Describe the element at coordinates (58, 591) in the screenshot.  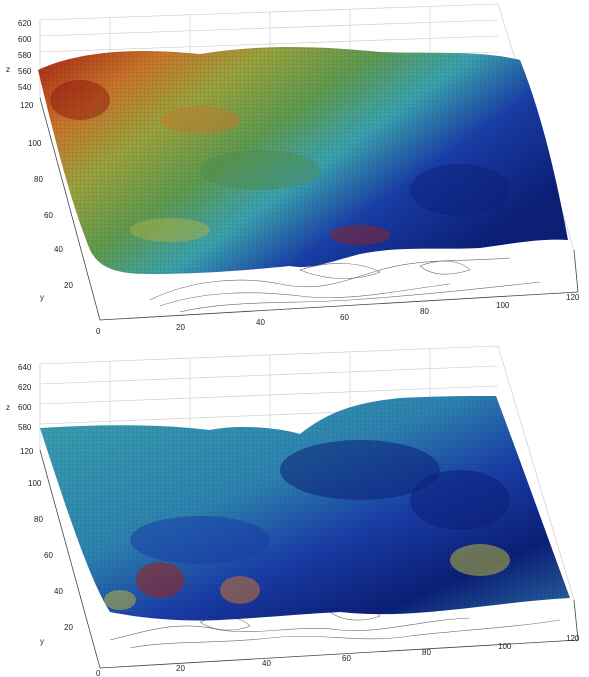
I see `plot2-y-tick-40: 40` at that location.